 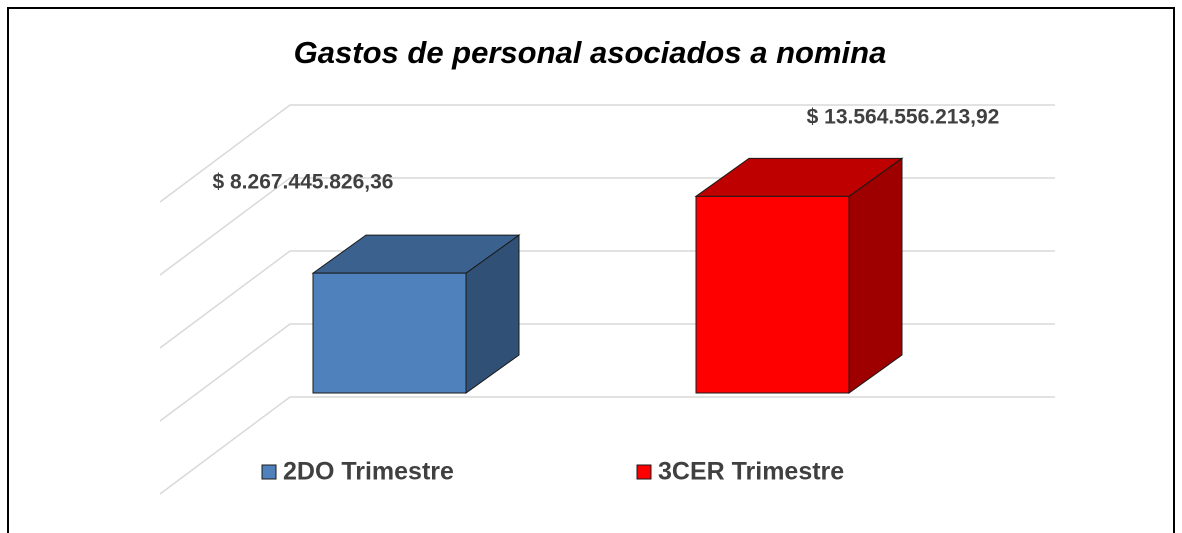 I want to click on chart-title: Gastos de personal asociados a nomina, so click(x=590, y=52).